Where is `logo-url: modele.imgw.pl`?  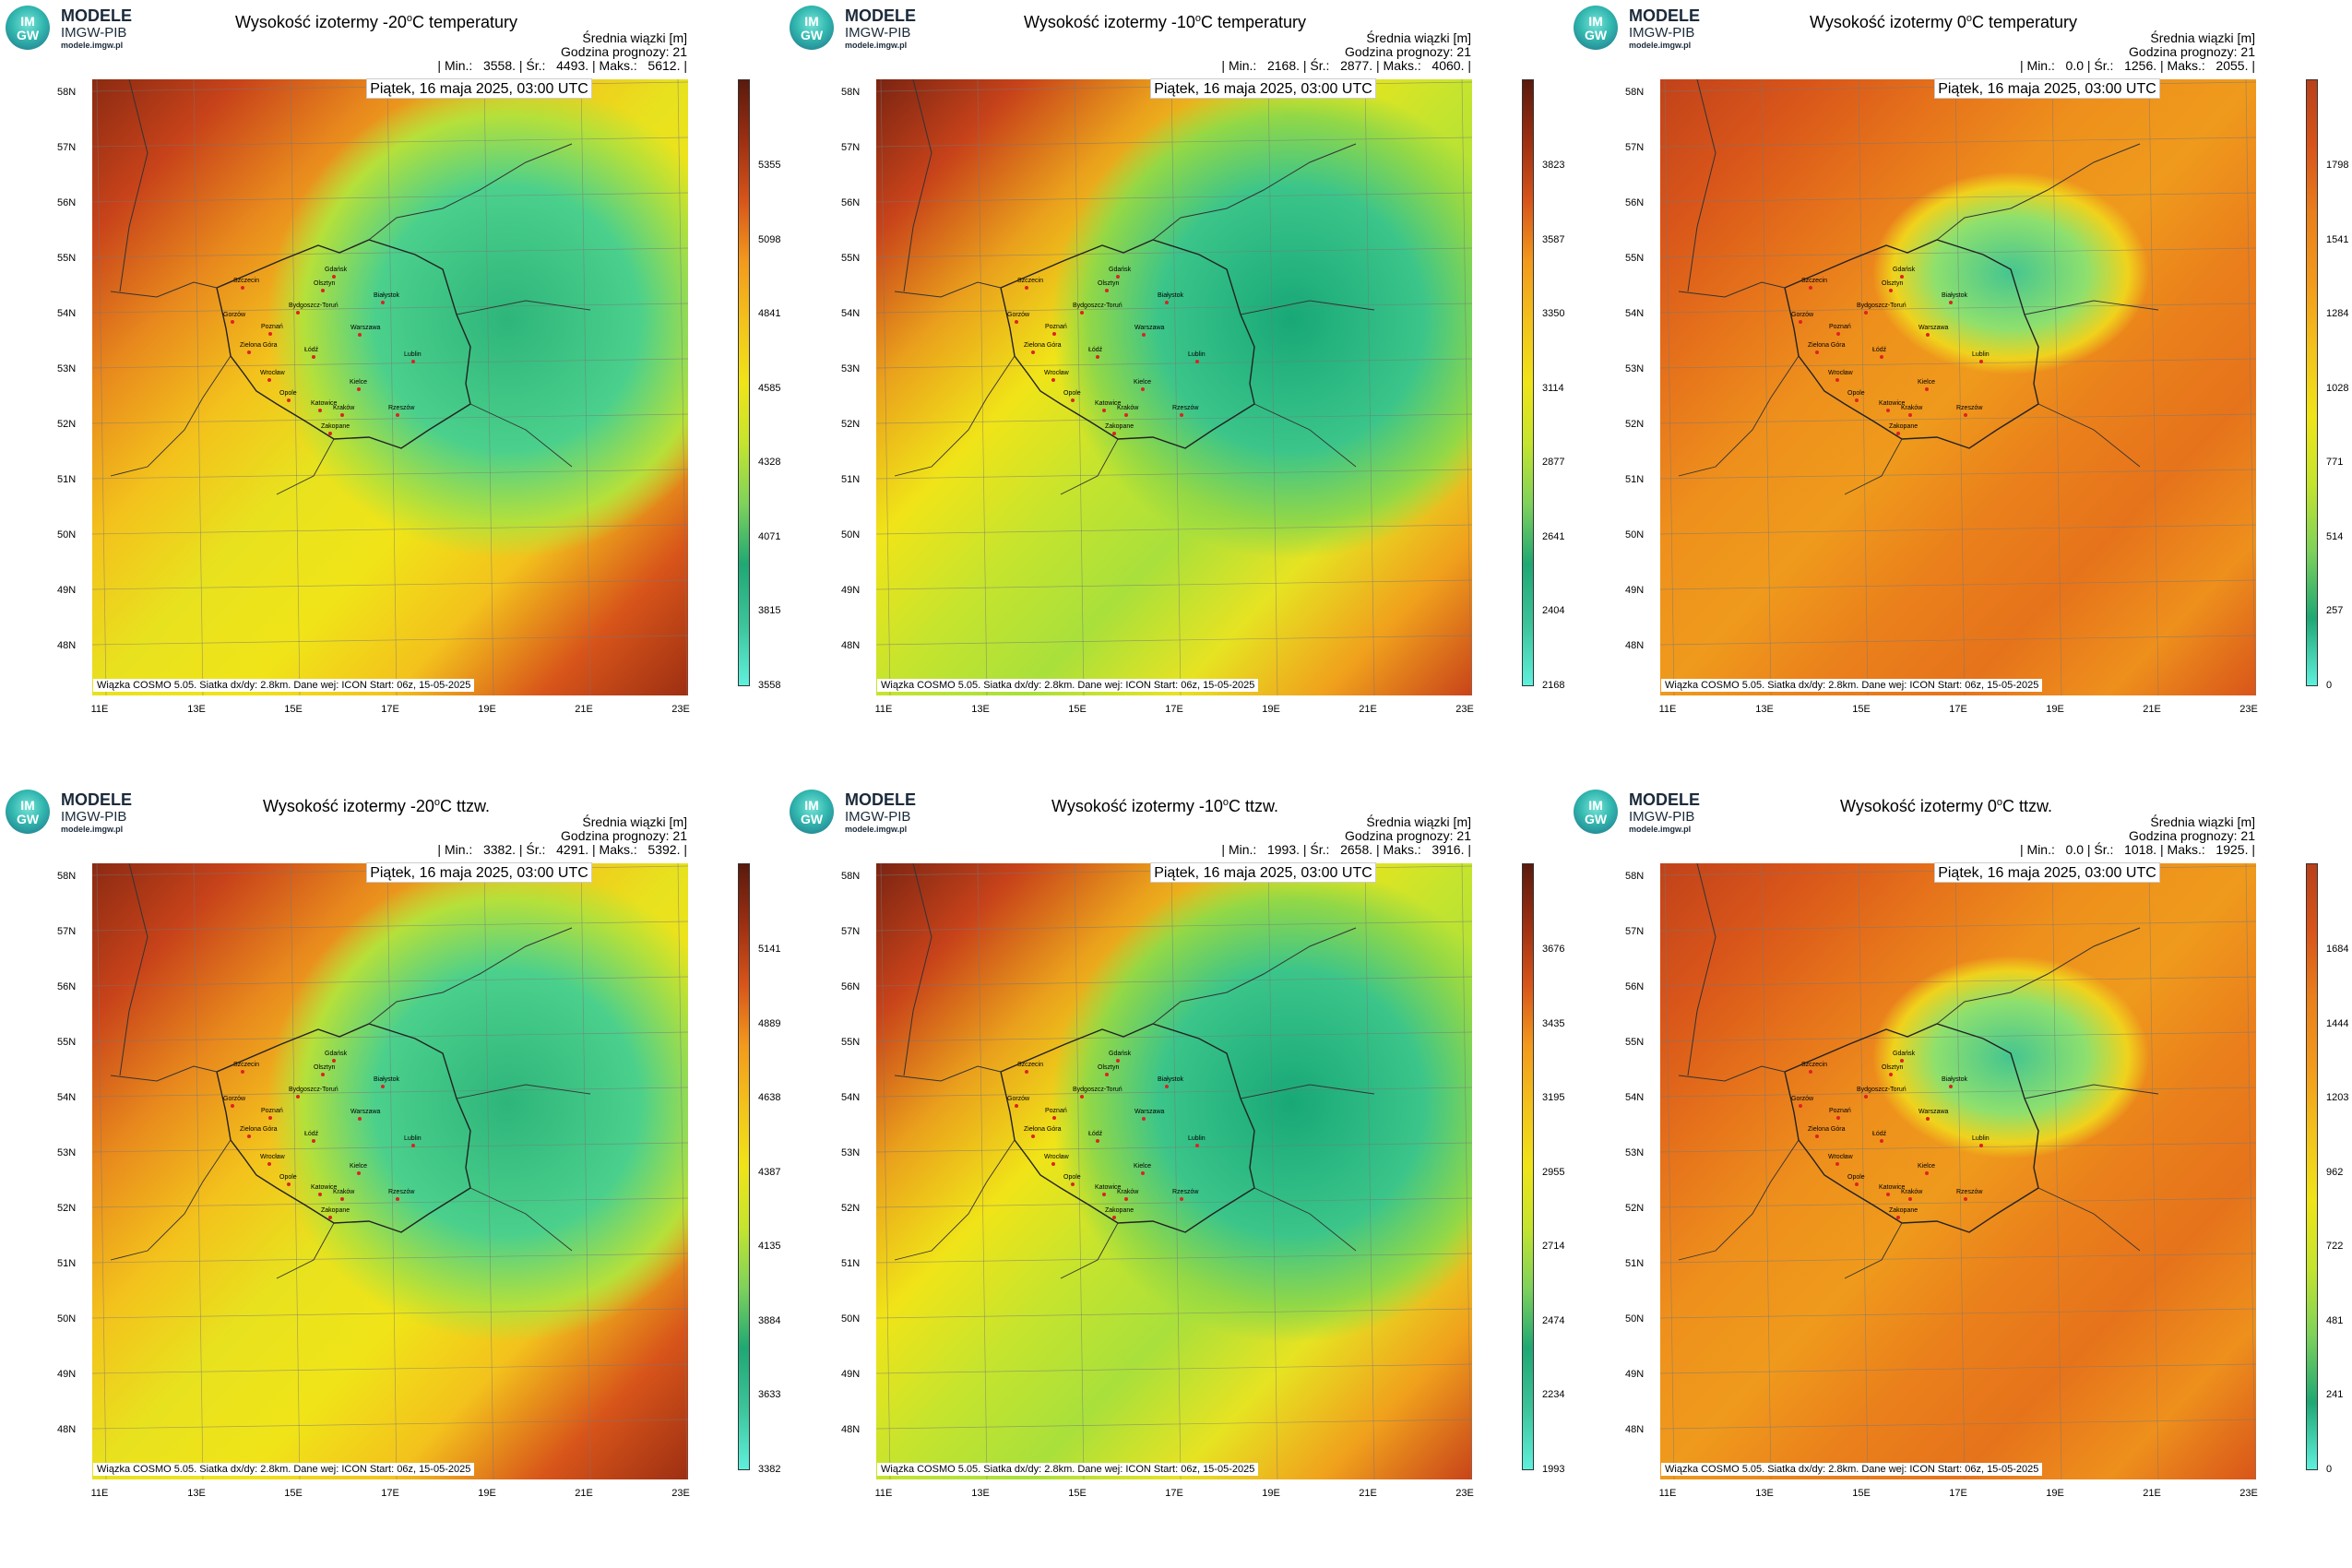
logo-url: modele.imgw.pl is located at coordinates (1660, 45).